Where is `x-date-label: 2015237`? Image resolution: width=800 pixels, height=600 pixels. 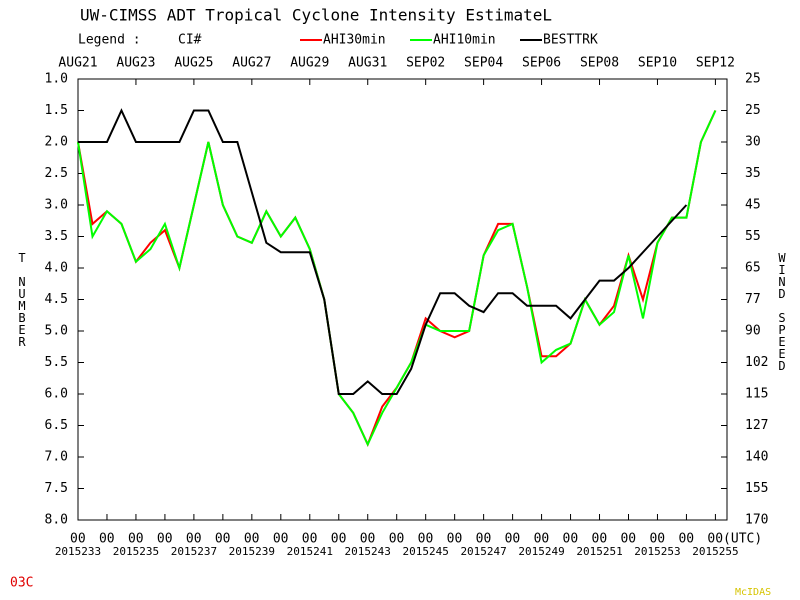 x-date-label: 2015237 is located at coordinates (194, 551).